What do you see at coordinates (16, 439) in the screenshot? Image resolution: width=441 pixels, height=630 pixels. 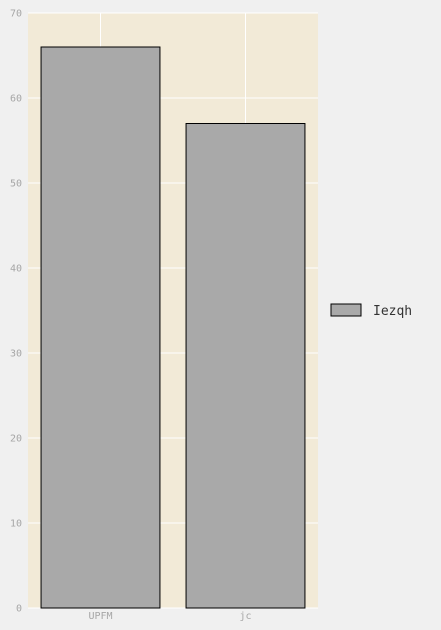 I see `y-tick-label: 20` at bounding box center [16, 439].